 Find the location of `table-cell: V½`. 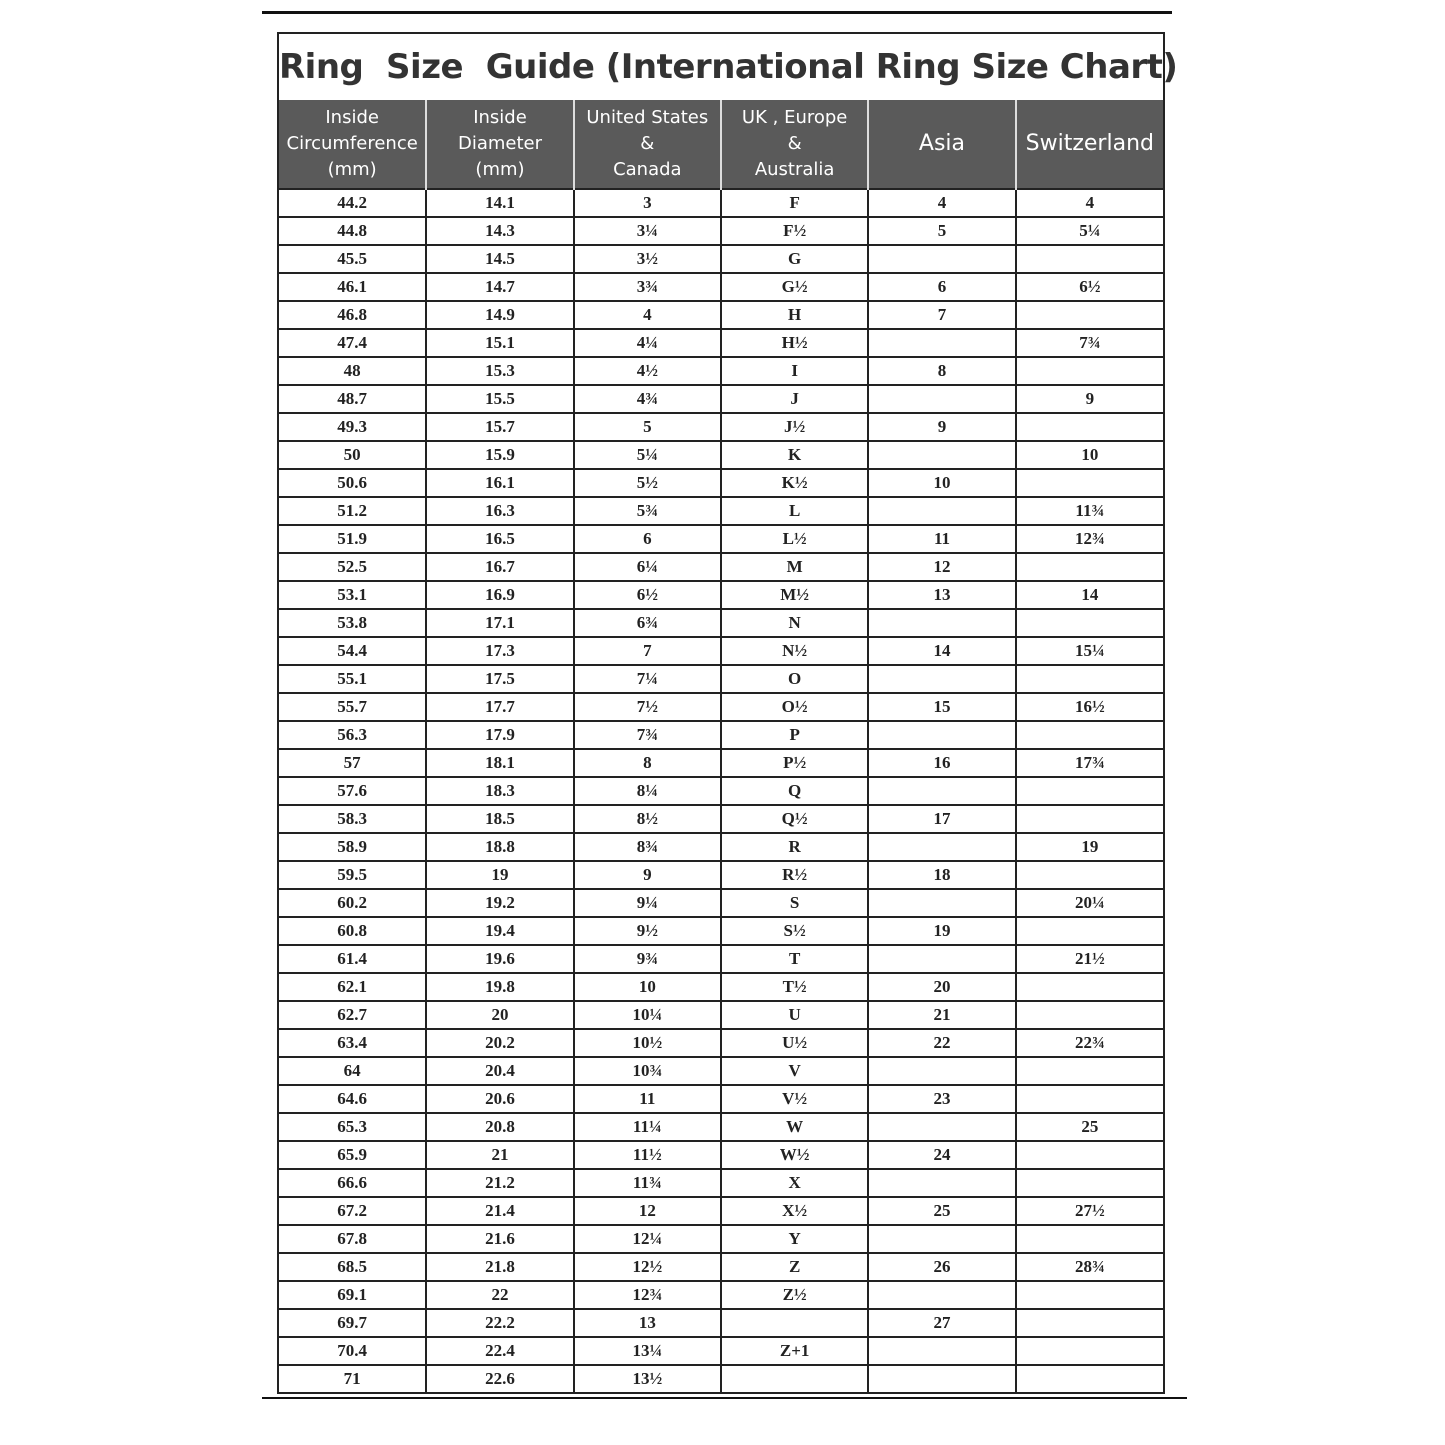

table-cell: V½ is located at coordinates (794, 1099).